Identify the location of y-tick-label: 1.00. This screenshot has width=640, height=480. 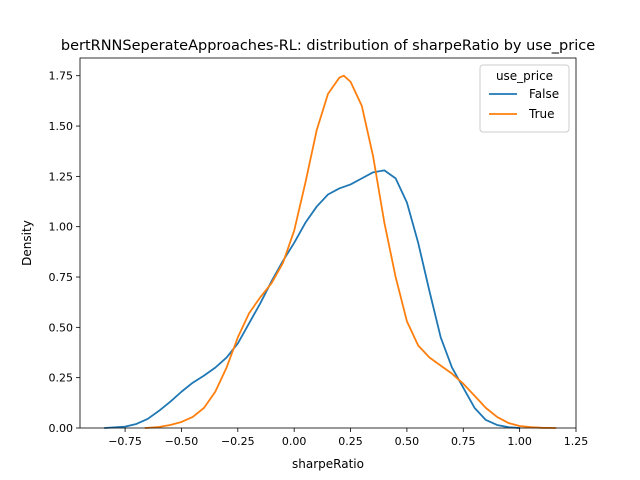
(61, 227).